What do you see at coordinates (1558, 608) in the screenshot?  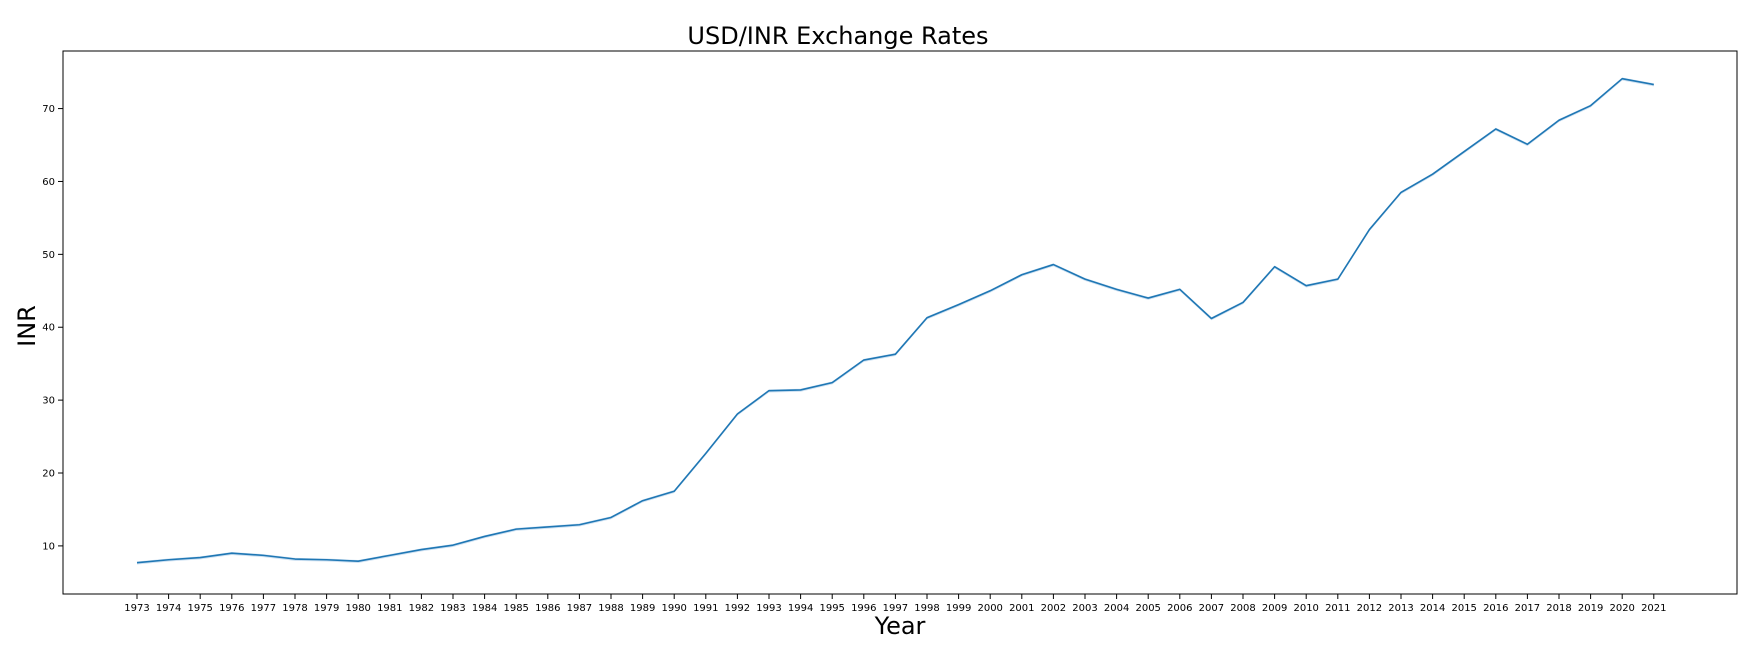 I see `x-tick-label: 2018` at bounding box center [1558, 608].